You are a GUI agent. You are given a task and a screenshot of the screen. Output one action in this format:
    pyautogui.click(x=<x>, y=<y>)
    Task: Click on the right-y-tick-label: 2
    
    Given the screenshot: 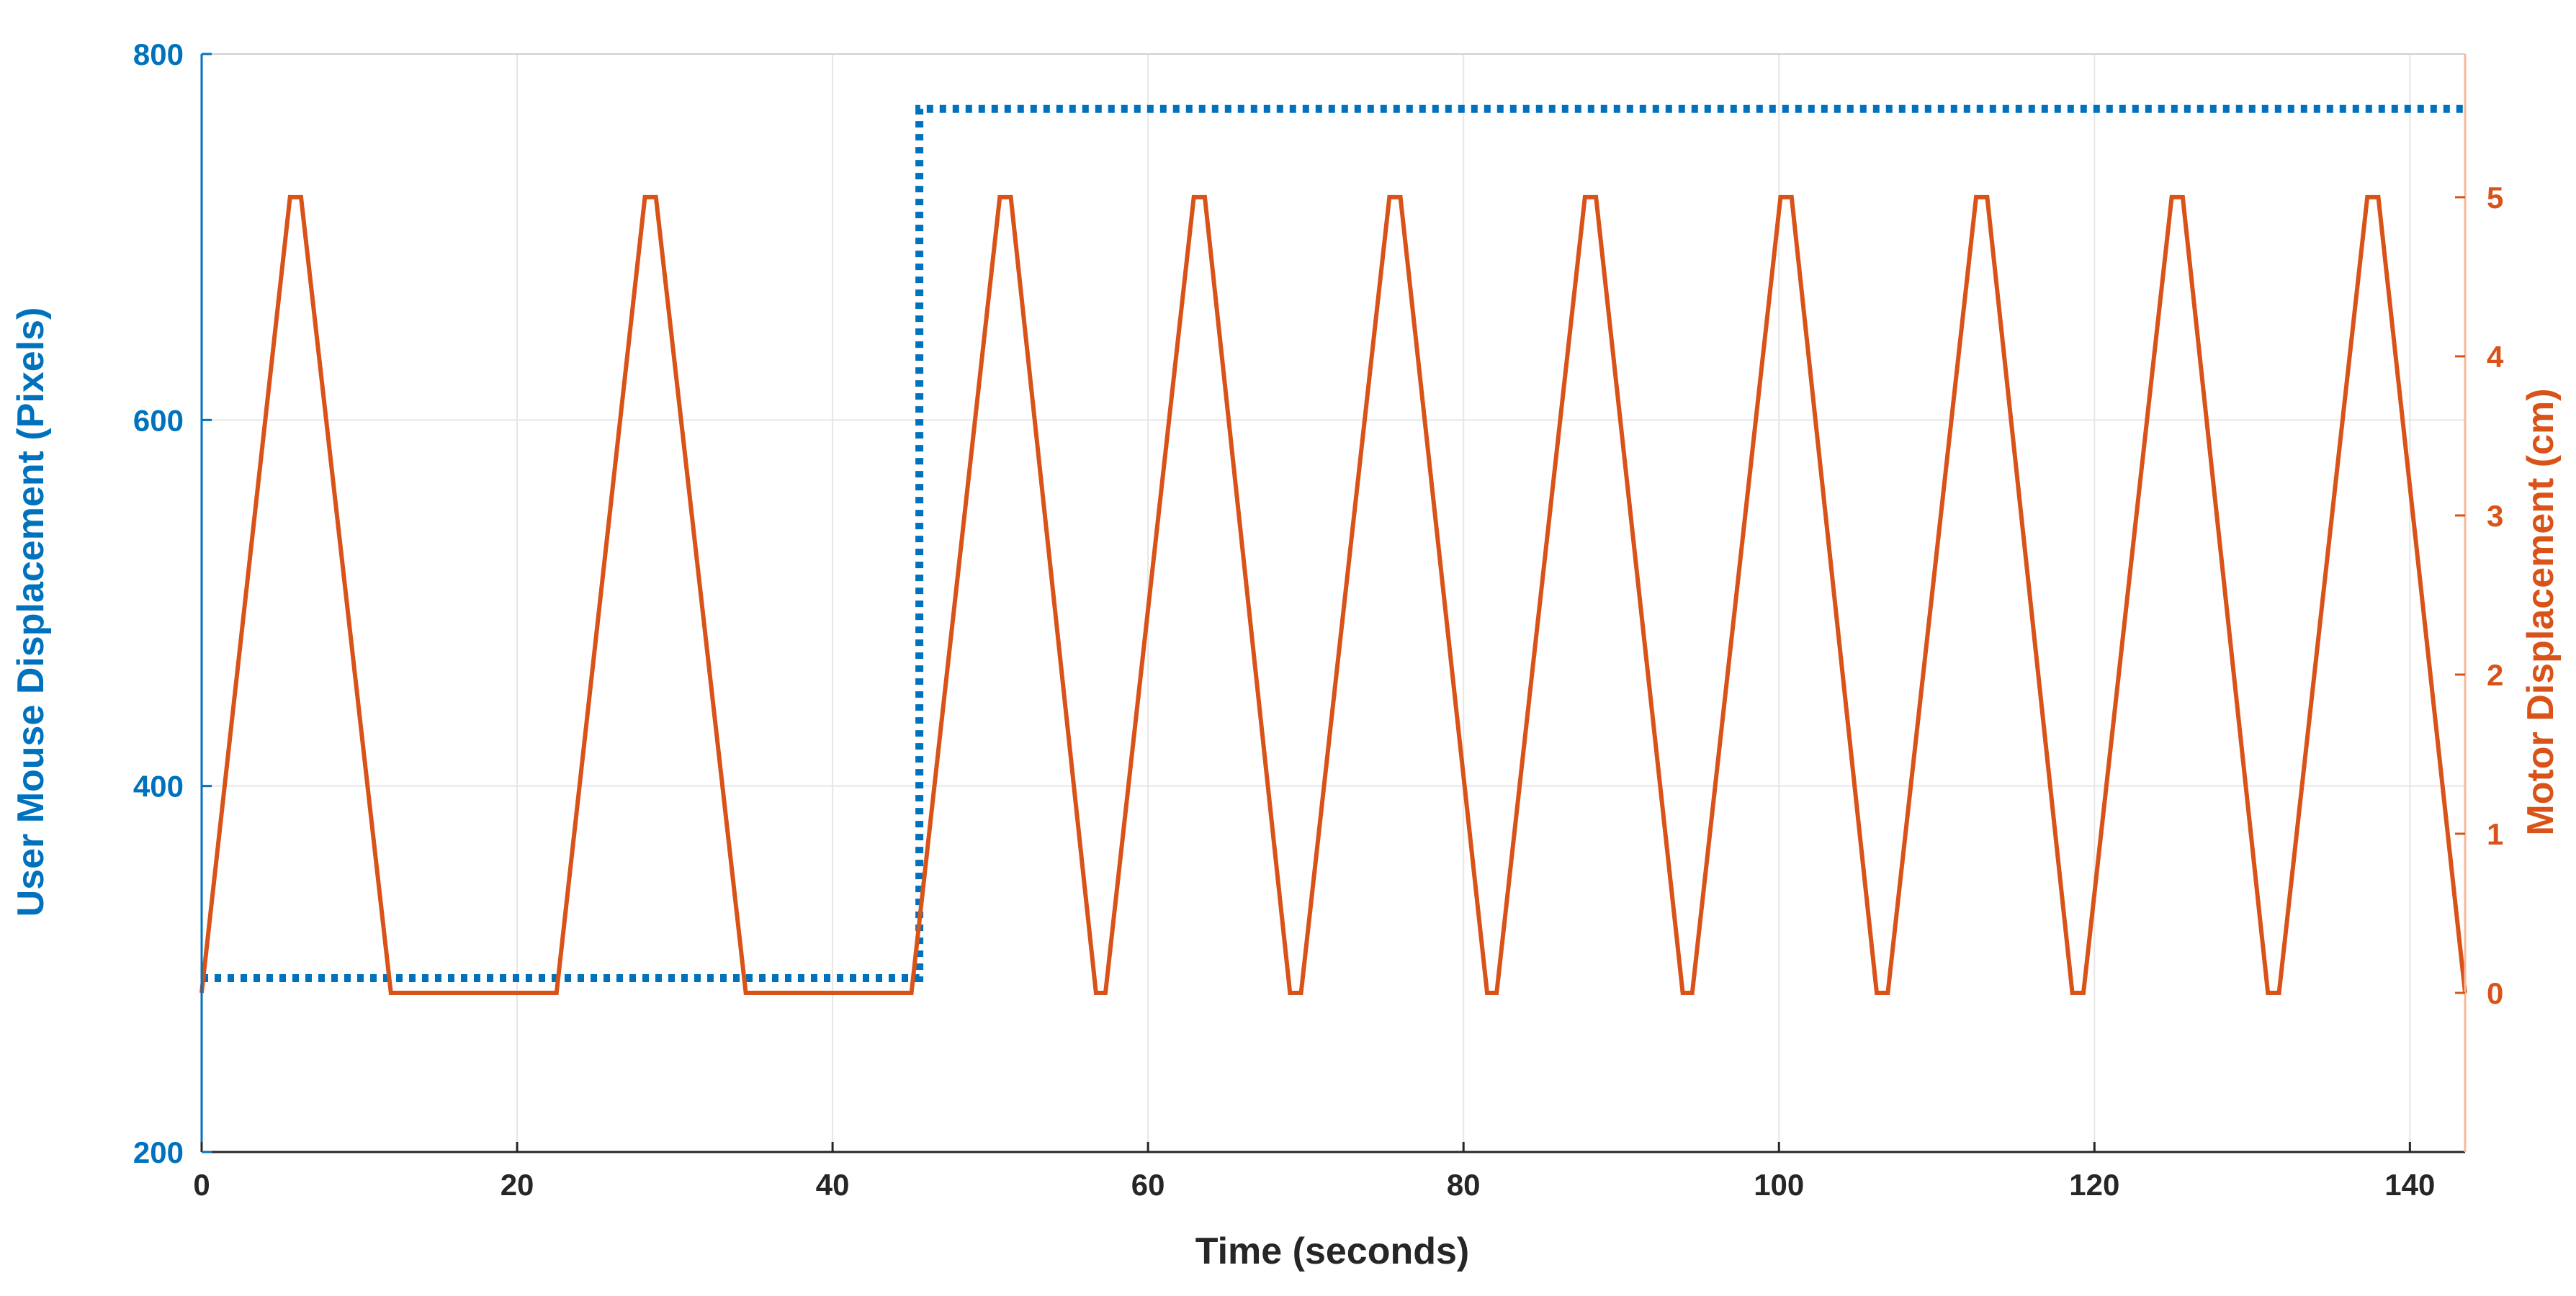 What is the action you would take?
    pyautogui.click(x=2495, y=675)
    